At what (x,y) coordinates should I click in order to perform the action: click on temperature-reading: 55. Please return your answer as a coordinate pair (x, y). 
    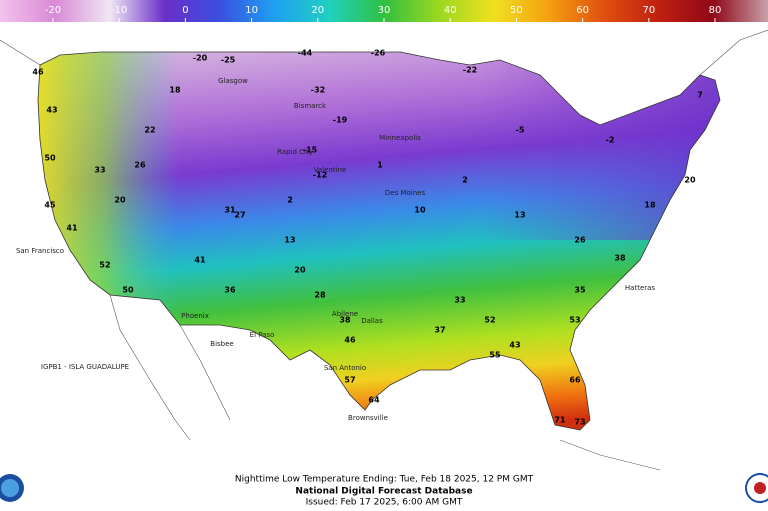
    Looking at the image, I should click on (495, 355).